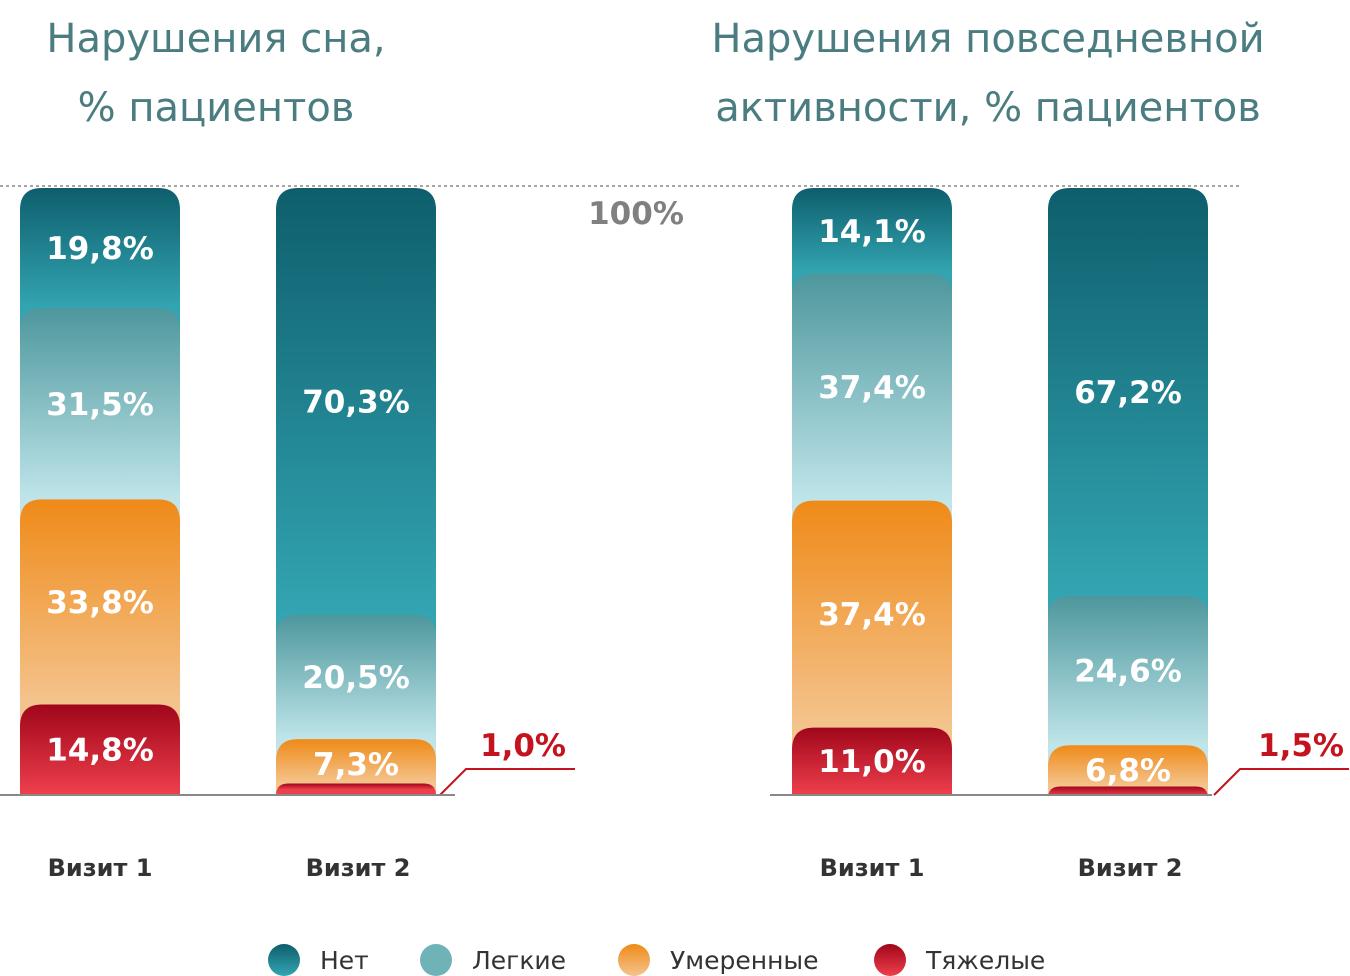 This screenshot has width=1350, height=976. I want to click on legend: Нет Легкие Умеренные Тяжелые, so click(656, 960).